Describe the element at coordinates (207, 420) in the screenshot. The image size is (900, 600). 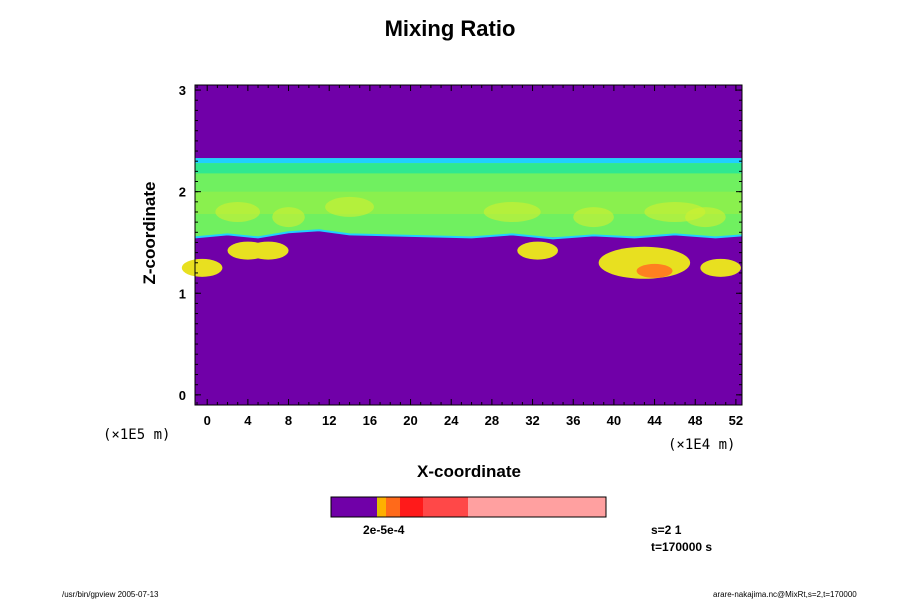
I see `x-tick-label: 0` at that location.